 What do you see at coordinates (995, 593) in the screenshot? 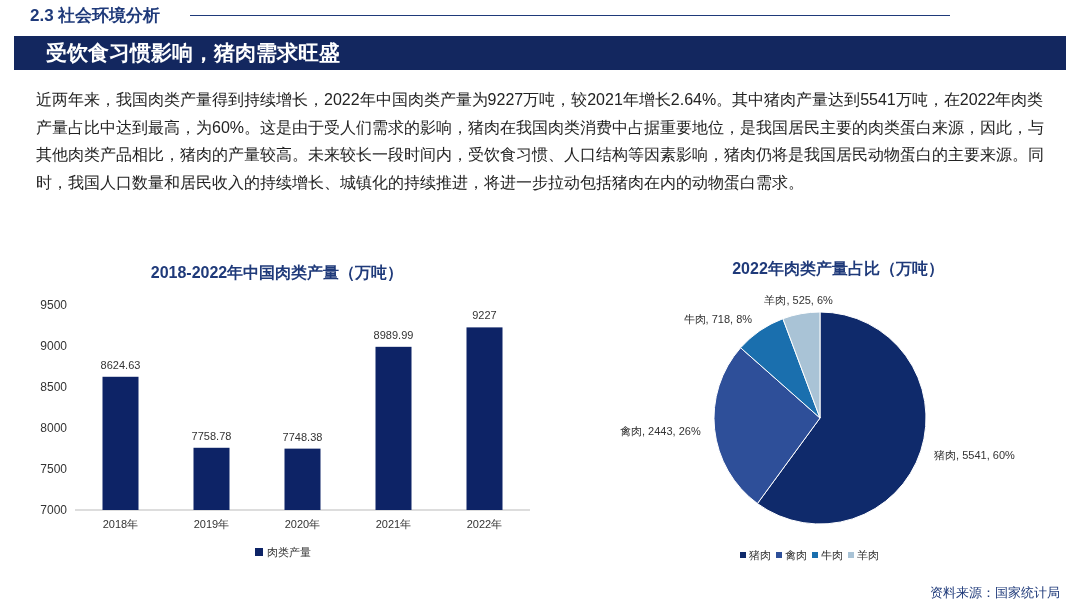
I see `text: 资料来源：国家统计局` at bounding box center [995, 593].